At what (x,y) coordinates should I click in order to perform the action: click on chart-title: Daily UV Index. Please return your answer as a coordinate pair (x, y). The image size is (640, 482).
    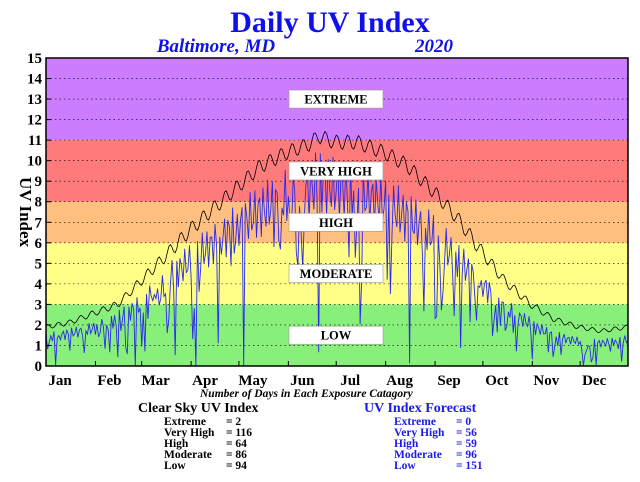
    Looking at the image, I should click on (329, 22).